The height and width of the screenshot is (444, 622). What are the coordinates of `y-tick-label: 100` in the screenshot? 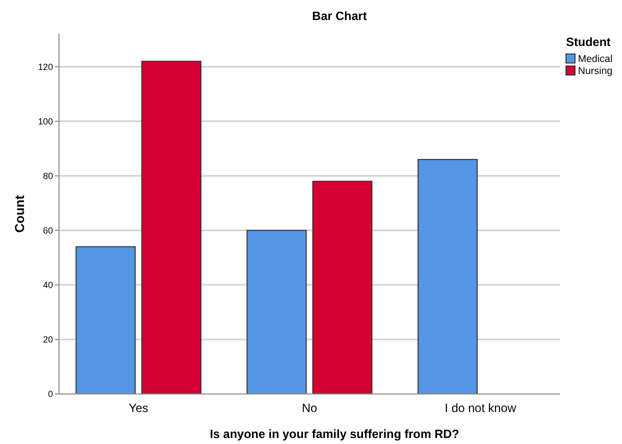 It's located at (45, 121).